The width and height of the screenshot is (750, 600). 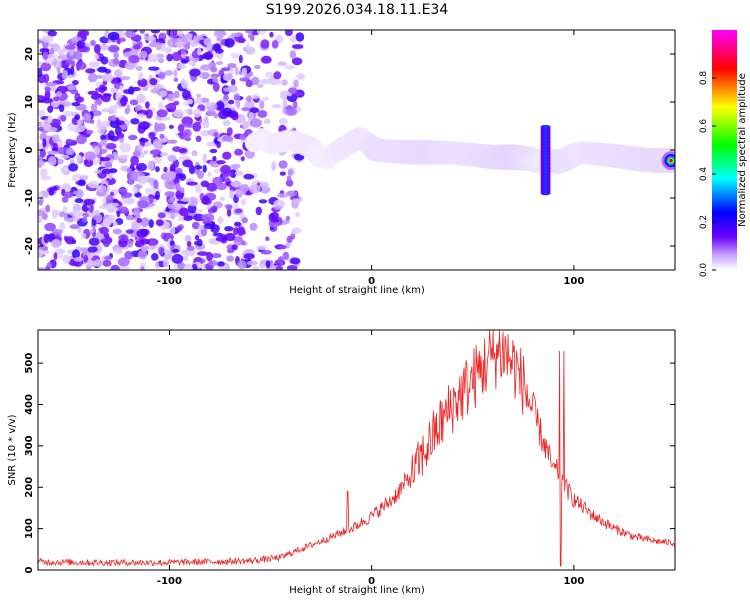 What do you see at coordinates (29, 528) in the screenshot?
I see `snr-y-tick-label: 100` at bounding box center [29, 528].